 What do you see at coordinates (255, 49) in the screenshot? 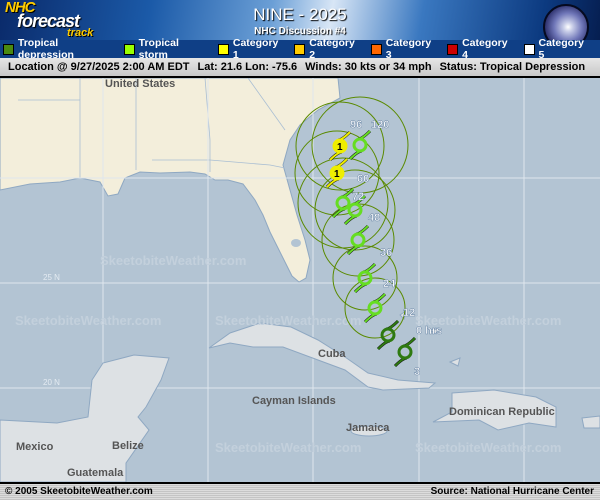
I see `legend-label: Category 1` at bounding box center [255, 49].